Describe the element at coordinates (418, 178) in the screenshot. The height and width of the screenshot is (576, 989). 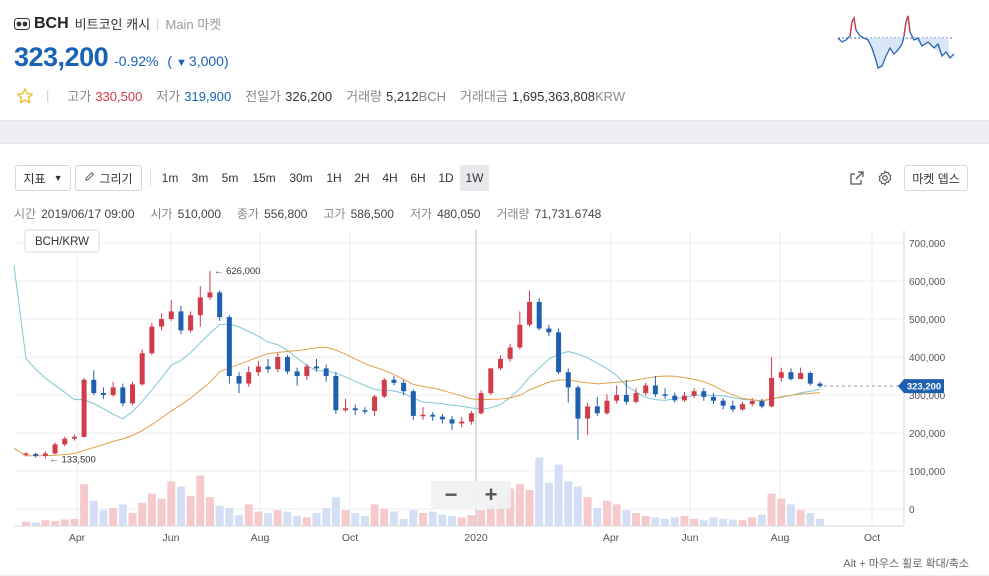
I see `interval-6h: 6H` at that location.